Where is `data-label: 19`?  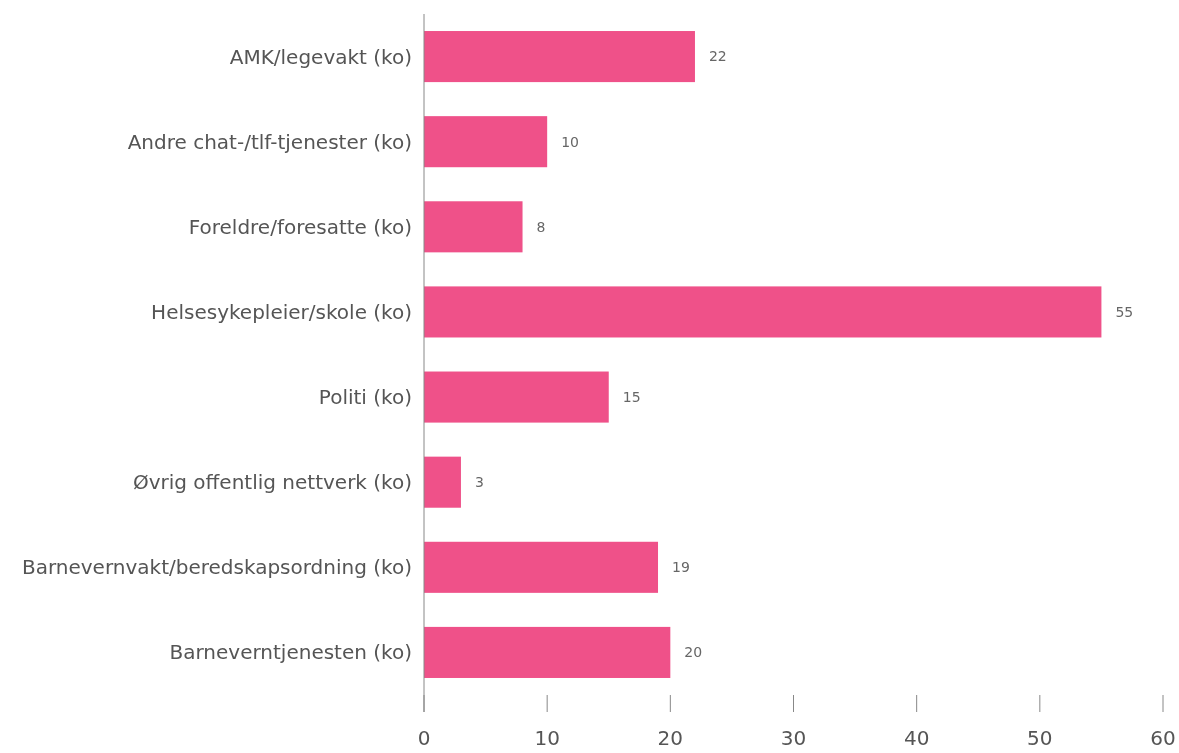 data-label: 19 is located at coordinates (681, 567).